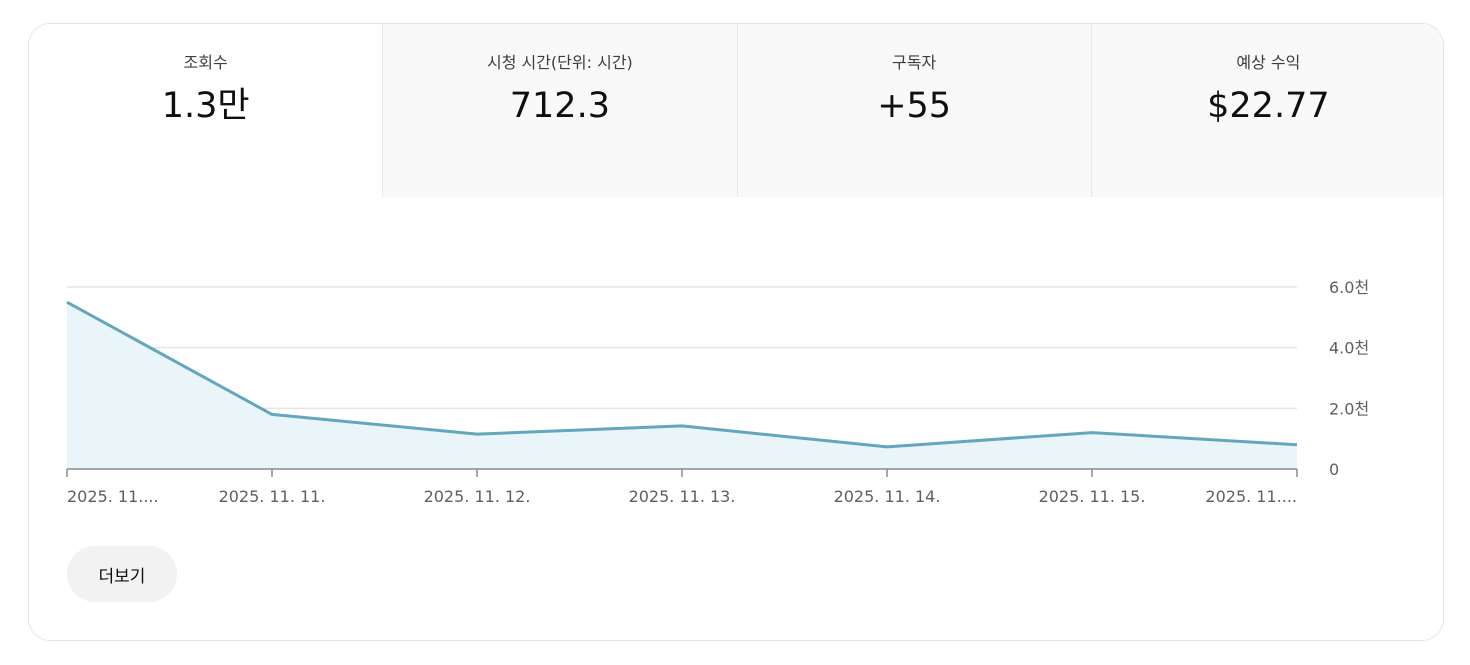  Describe the element at coordinates (914, 106) in the screenshot. I see `tab-subscribers-value: +55` at that location.